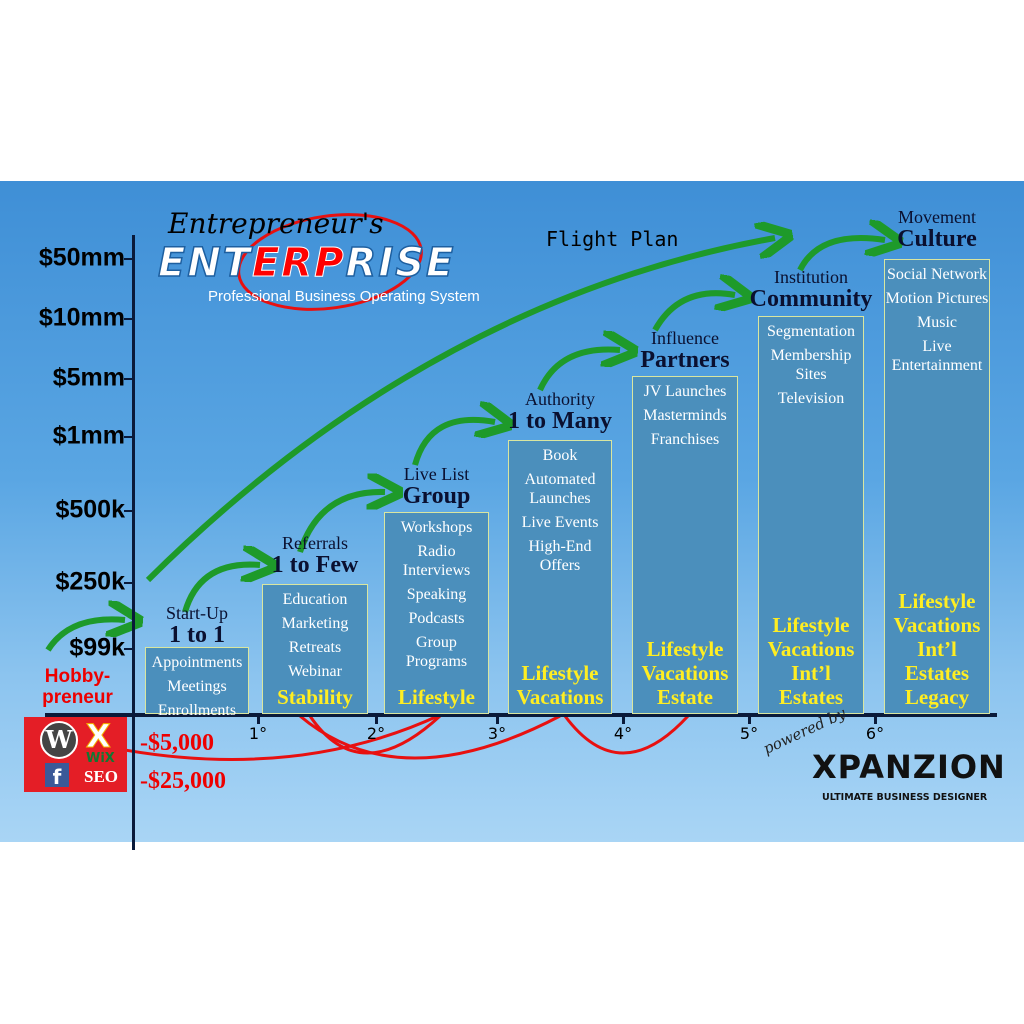 This screenshot has width=1024, height=1024. What do you see at coordinates (88, 377) in the screenshot?
I see `y-axis-label: $5mm` at bounding box center [88, 377].